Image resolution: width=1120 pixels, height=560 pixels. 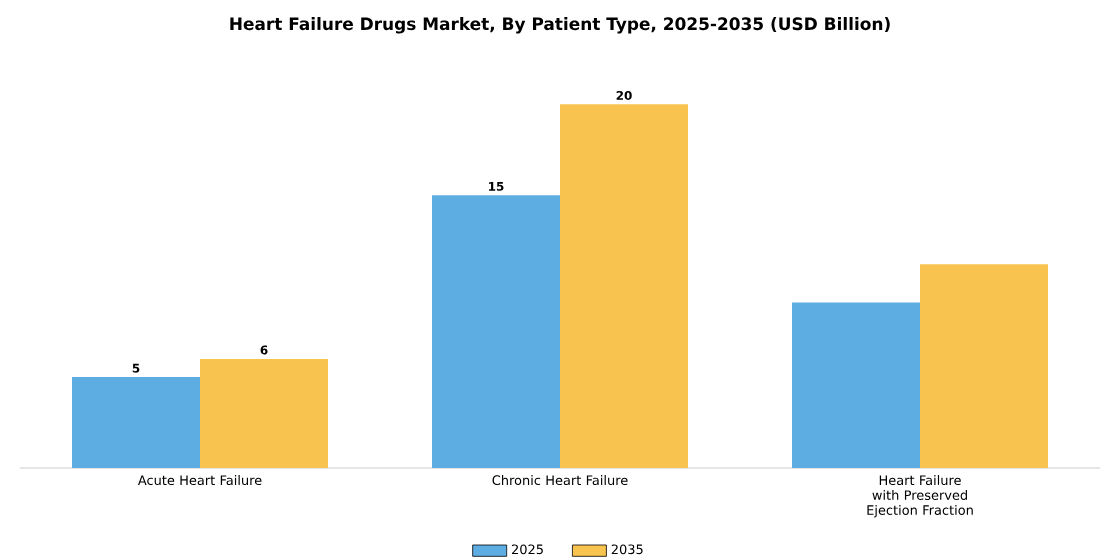 I want to click on chart-title: Heart Failure Drugs Market, By Patient Type, 2025-2035 (USD Billion), so click(x=560, y=25).